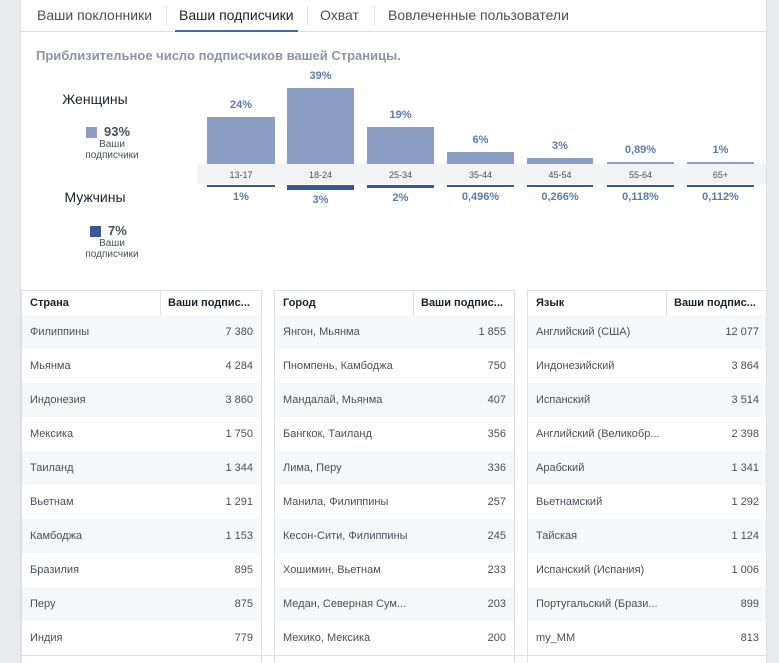  I want to click on men-value-label: 0,266%, so click(560, 197).